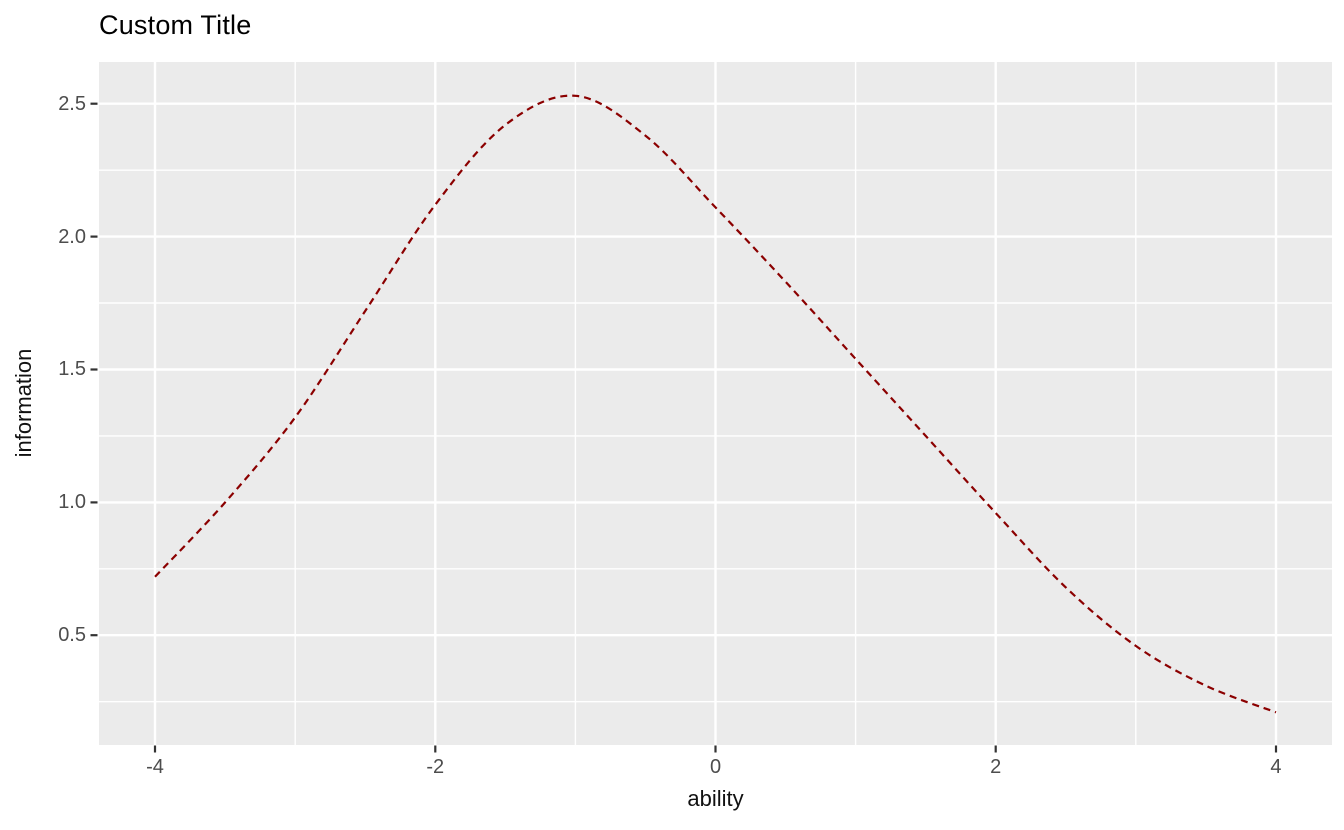  Describe the element at coordinates (155, 767) in the screenshot. I see `x-tick-label: -4` at that location.